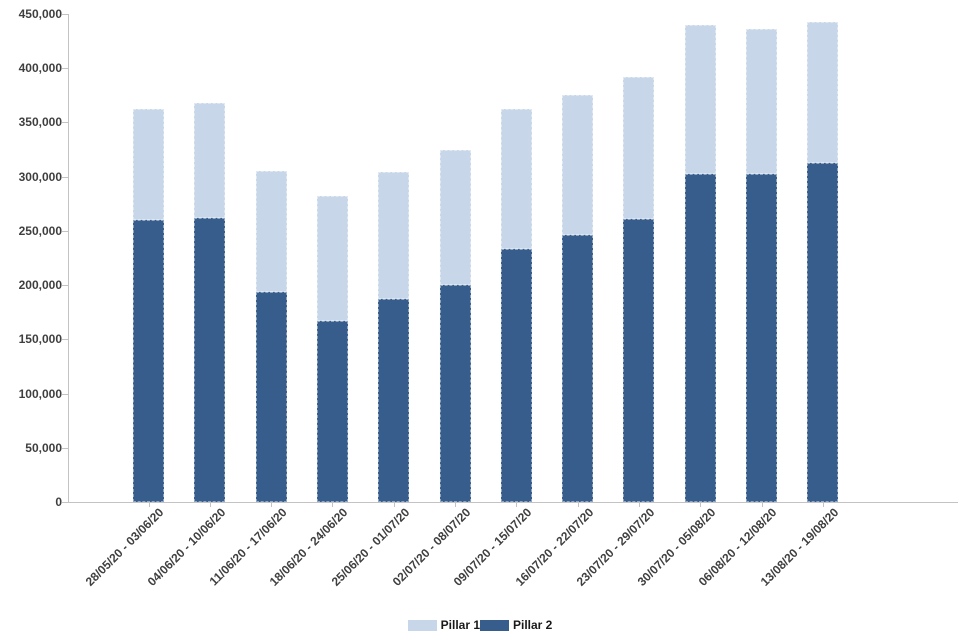 This screenshot has height=640, width=960. I want to click on y-axis-tick-label: 200,000, so click(40, 285).